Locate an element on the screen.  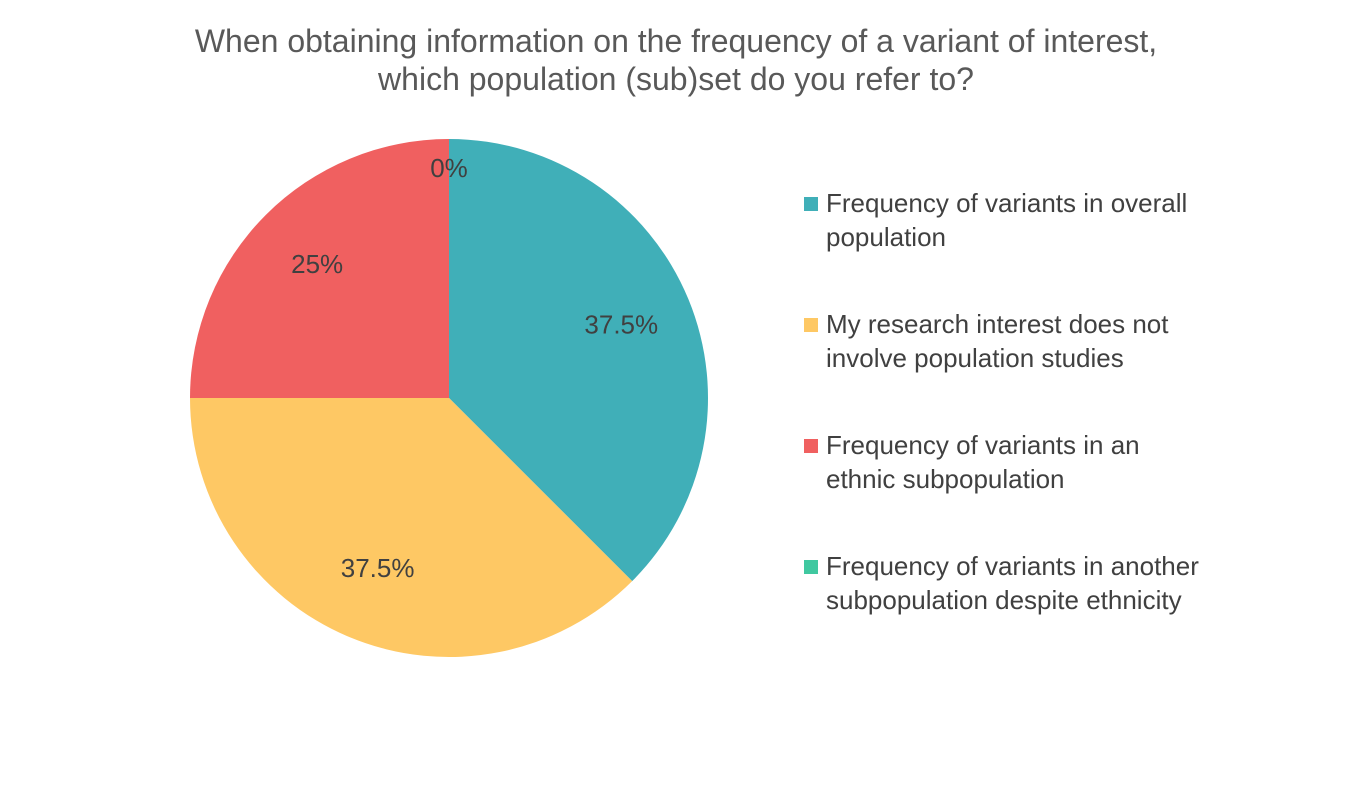
pie-slice-ethnic-subpopulation is located at coordinates (319, 268).